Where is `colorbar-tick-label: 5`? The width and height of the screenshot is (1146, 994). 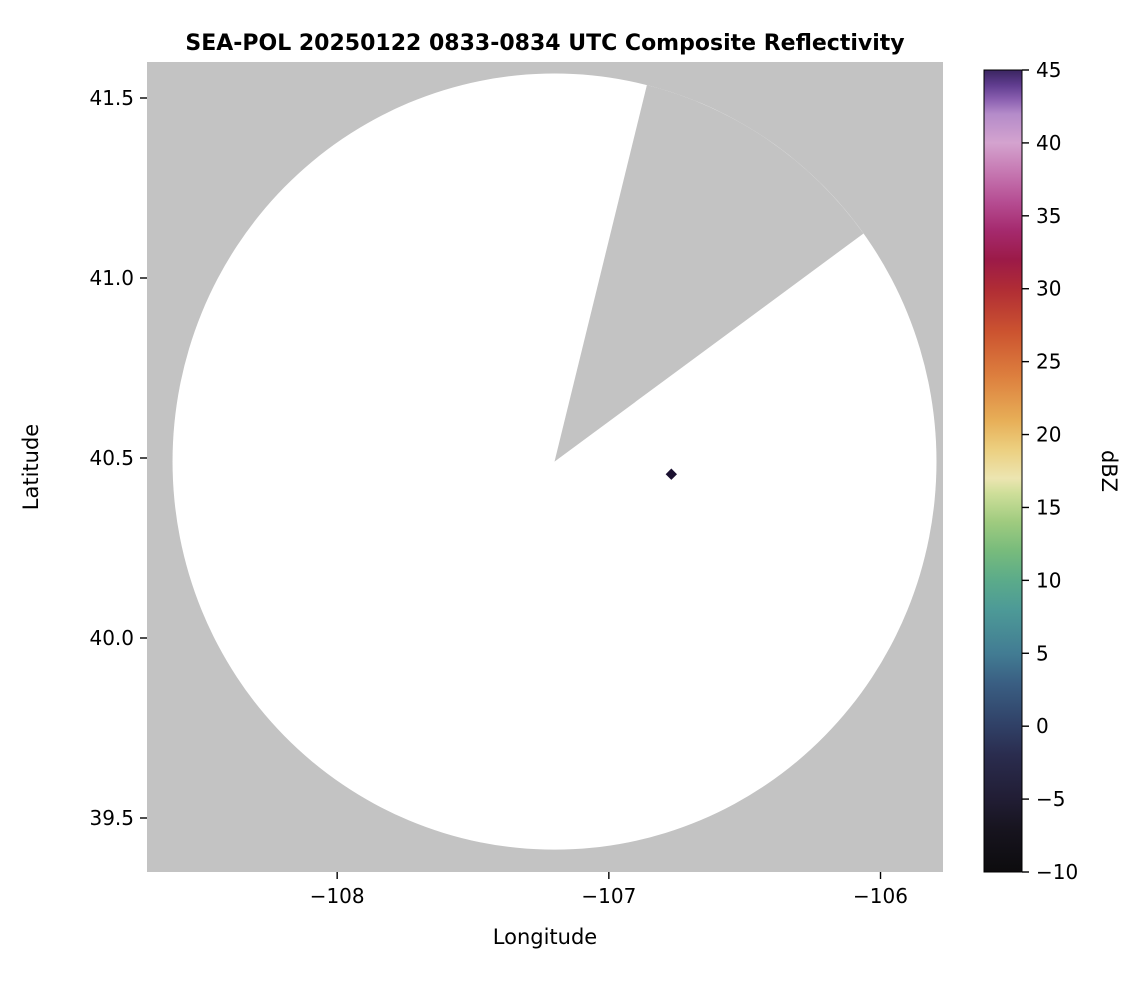
colorbar-tick-label: 5 is located at coordinates (1042, 653).